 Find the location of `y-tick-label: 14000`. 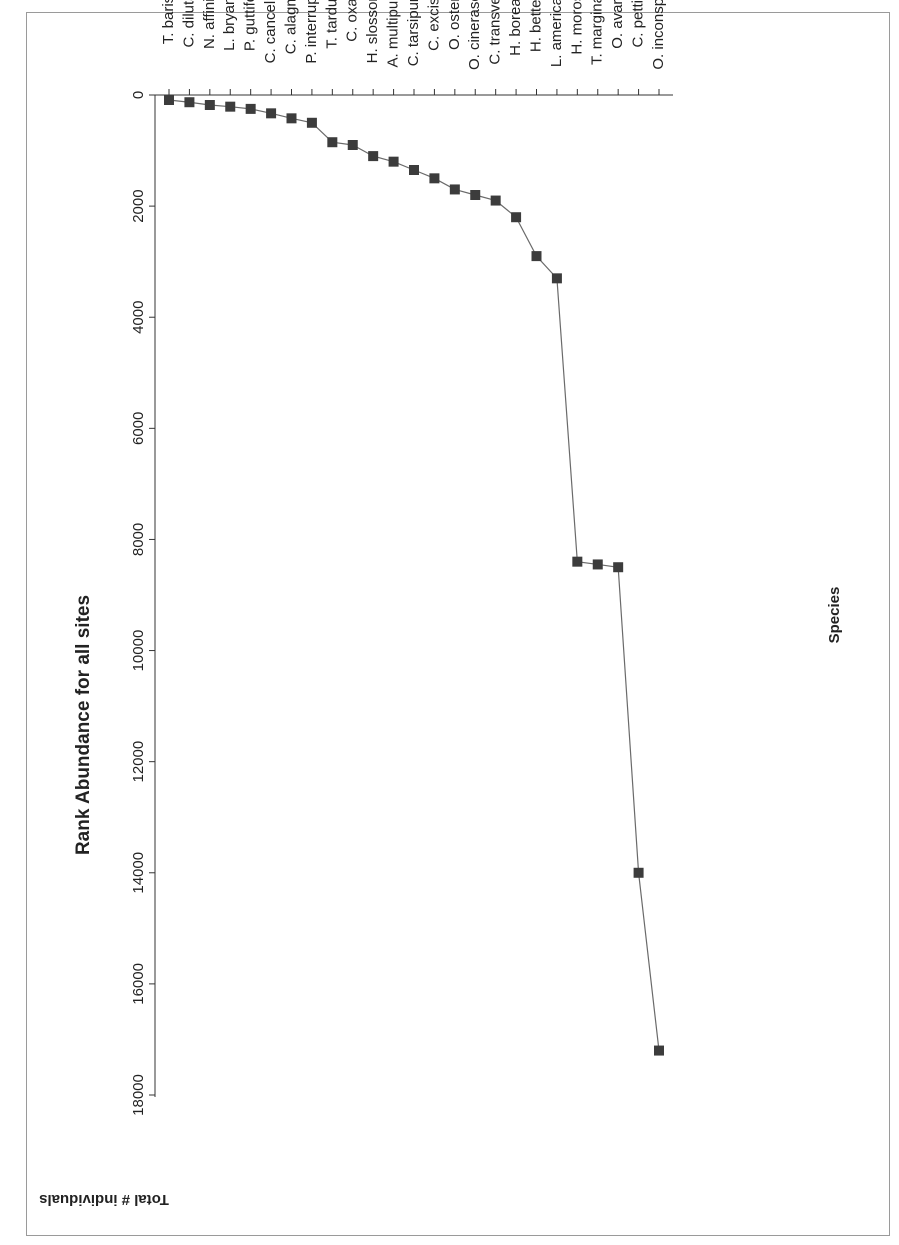

y-tick-label: 14000 is located at coordinates (138, 873).